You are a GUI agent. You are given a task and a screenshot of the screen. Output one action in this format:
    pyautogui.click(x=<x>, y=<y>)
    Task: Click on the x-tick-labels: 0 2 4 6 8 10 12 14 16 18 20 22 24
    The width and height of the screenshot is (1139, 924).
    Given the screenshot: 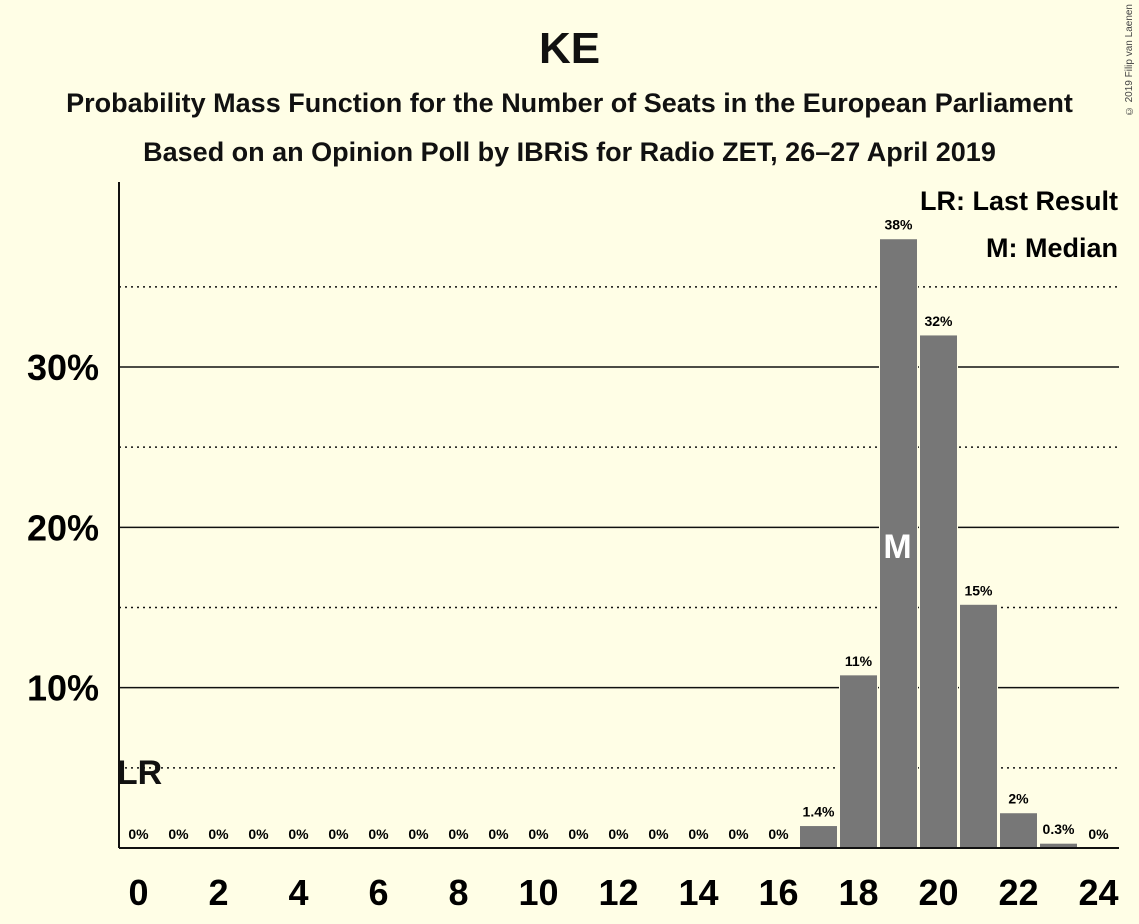 What is the action you would take?
    pyautogui.click(x=623, y=892)
    